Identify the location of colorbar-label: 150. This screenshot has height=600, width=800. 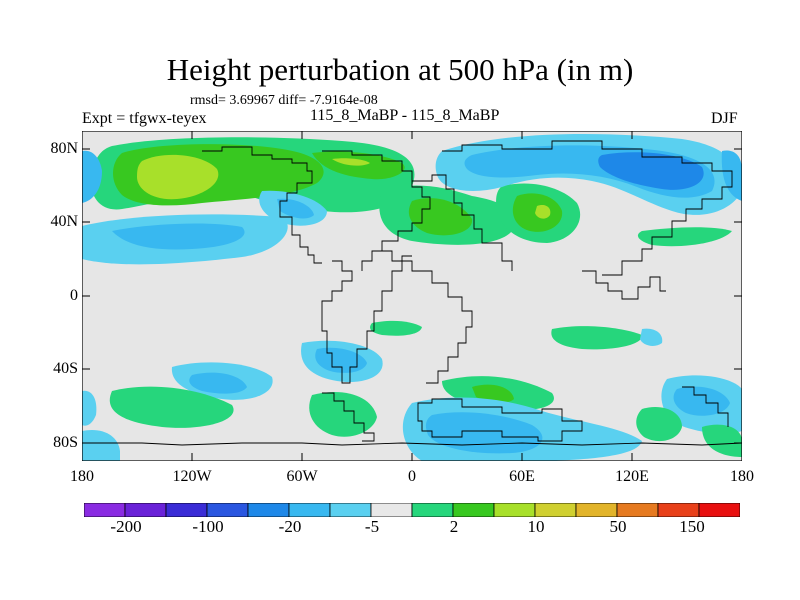
(692, 526).